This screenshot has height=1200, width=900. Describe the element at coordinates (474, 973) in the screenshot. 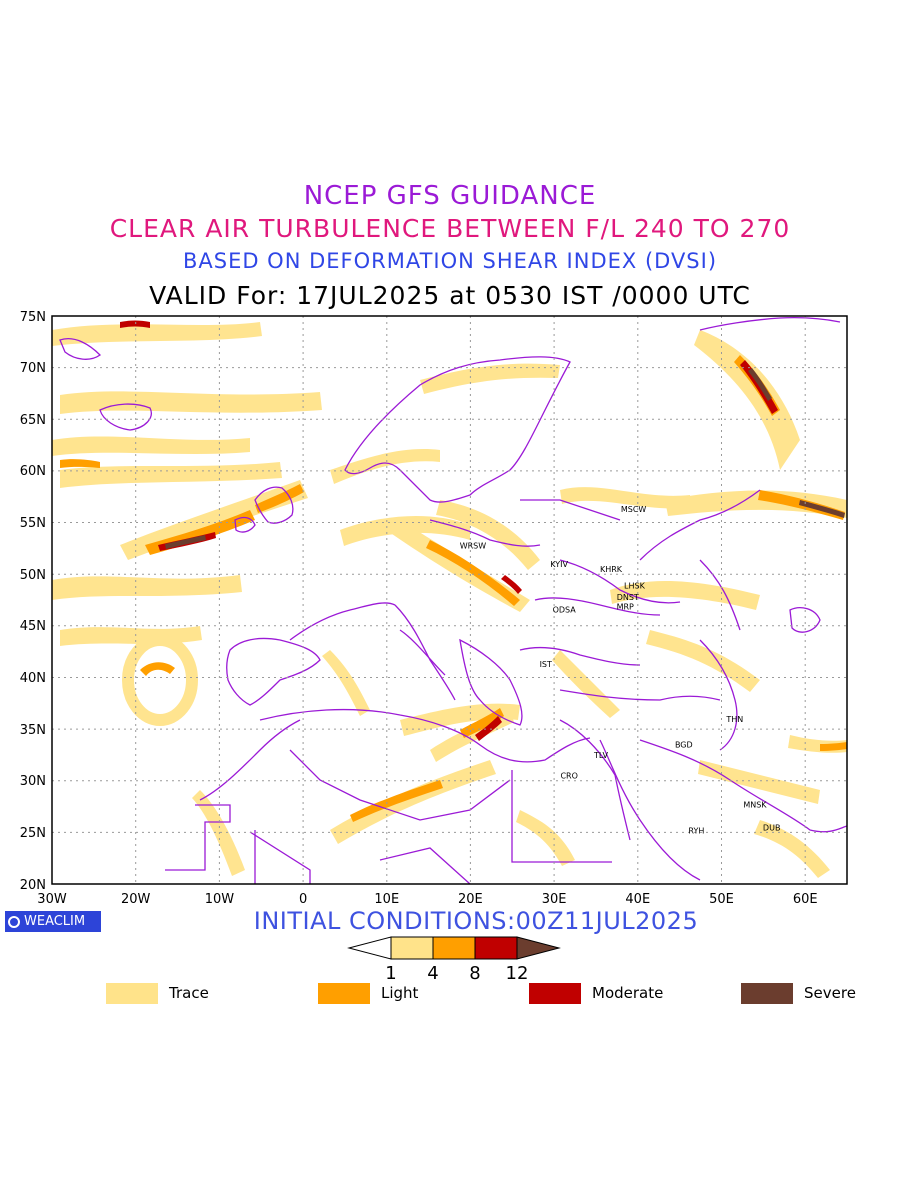

I see `colorbar-tick: 8` at that location.